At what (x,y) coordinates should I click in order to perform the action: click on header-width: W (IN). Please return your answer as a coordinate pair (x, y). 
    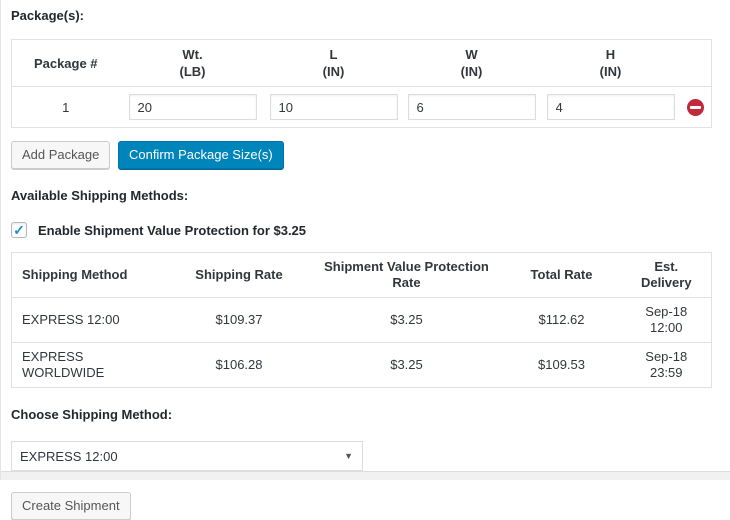
    Looking at the image, I should click on (471, 63).